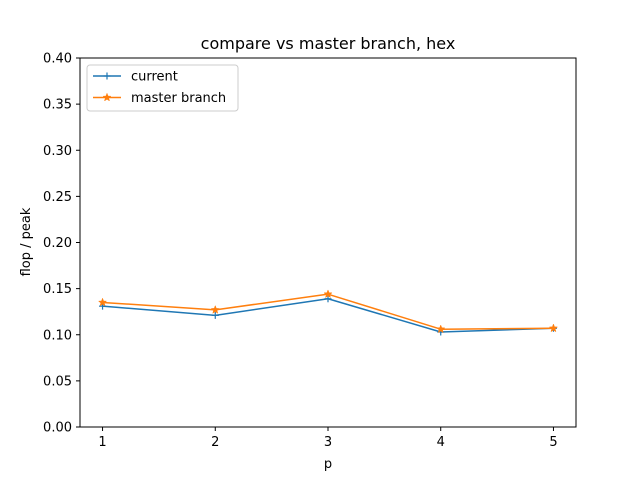 The width and height of the screenshot is (640, 480). Describe the element at coordinates (102, 442) in the screenshot. I see `x-tick-label: 1` at that location.